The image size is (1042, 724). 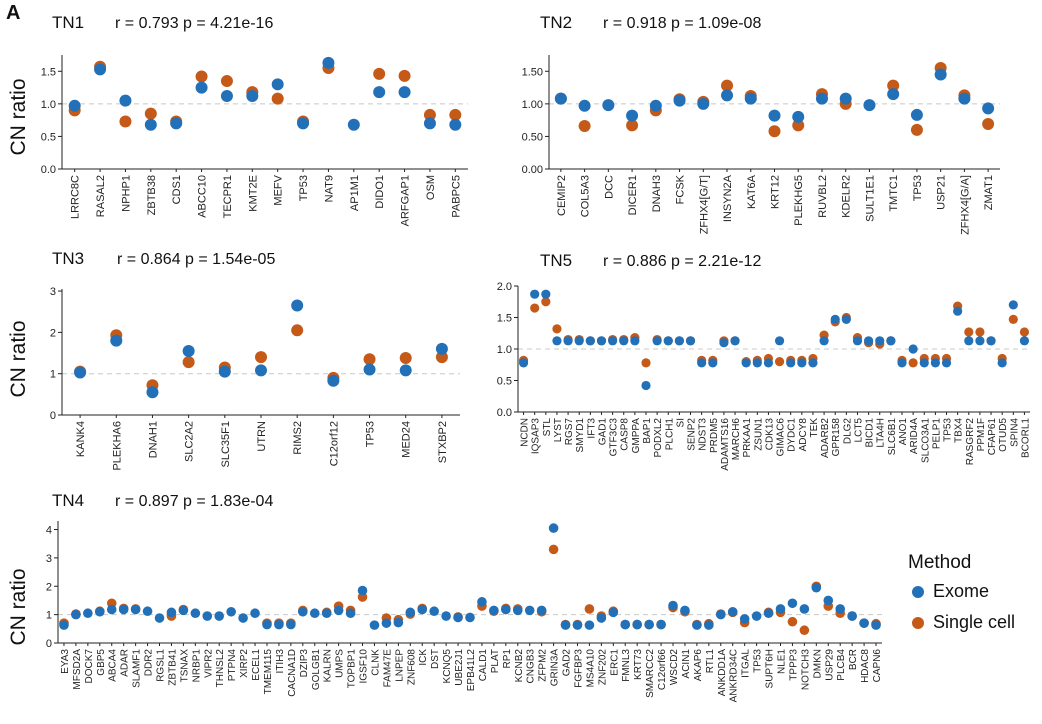 What do you see at coordinates (638, 664) in the screenshot?
I see `x-tick-label: KRT73` at bounding box center [638, 664].